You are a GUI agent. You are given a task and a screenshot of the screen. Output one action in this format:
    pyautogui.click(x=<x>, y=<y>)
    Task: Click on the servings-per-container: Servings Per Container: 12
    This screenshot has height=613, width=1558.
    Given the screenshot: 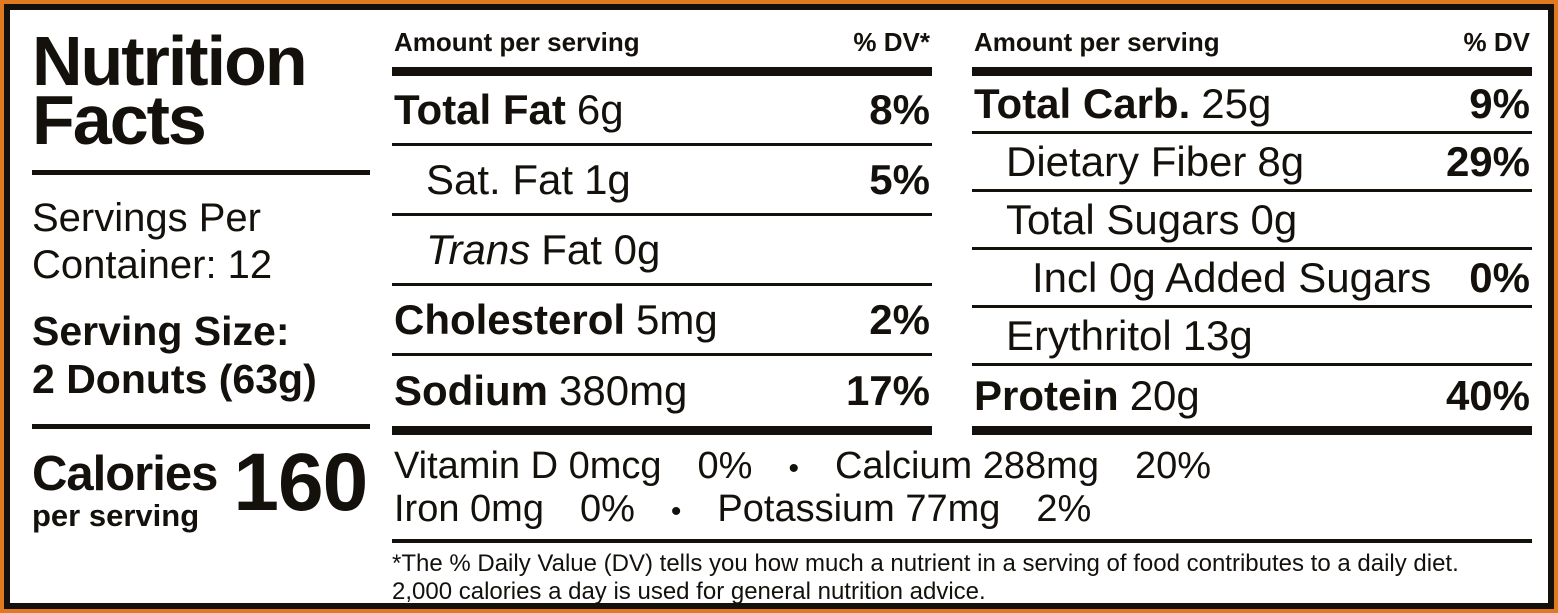 What is the action you would take?
    pyautogui.click(x=201, y=242)
    